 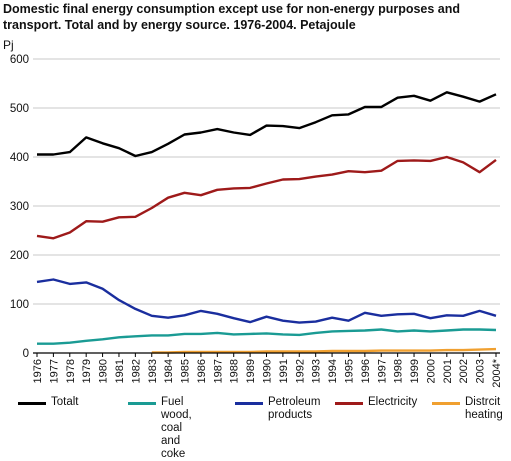 I want to click on y-axis-label: Pj, so click(x=8, y=45).